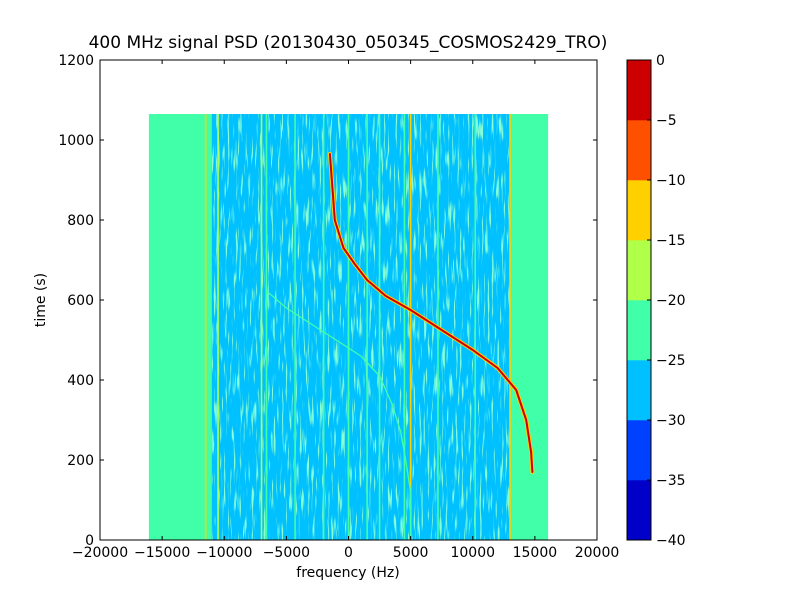 The height and width of the screenshot is (600, 800). I want to click on x-axis-label: frequency (Hz), so click(347, 573).